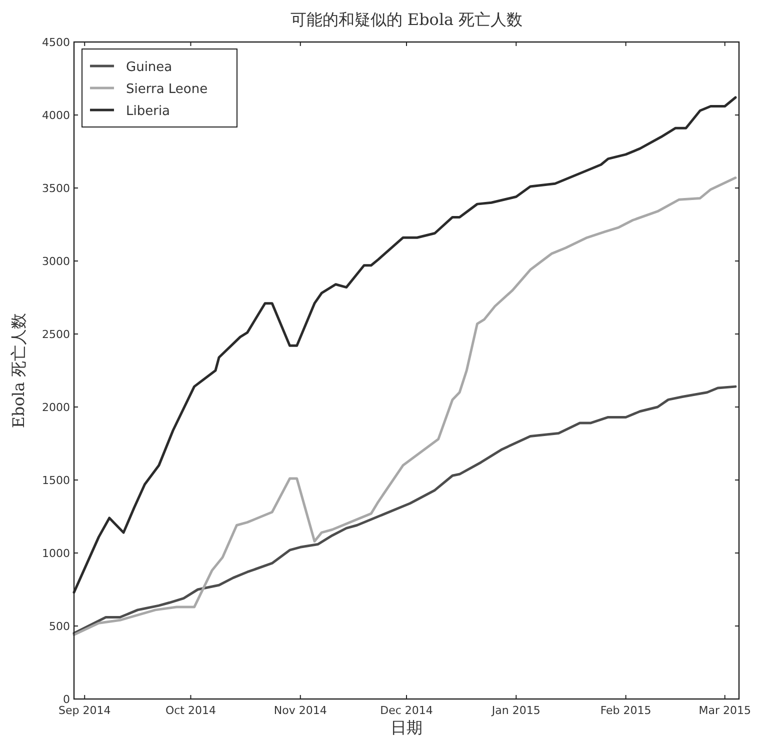 Image resolution: width=761 pixels, height=739 pixels. What do you see at coordinates (56, 188) in the screenshot?
I see `y-tick-label: 3500` at bounding box center [56, 188].